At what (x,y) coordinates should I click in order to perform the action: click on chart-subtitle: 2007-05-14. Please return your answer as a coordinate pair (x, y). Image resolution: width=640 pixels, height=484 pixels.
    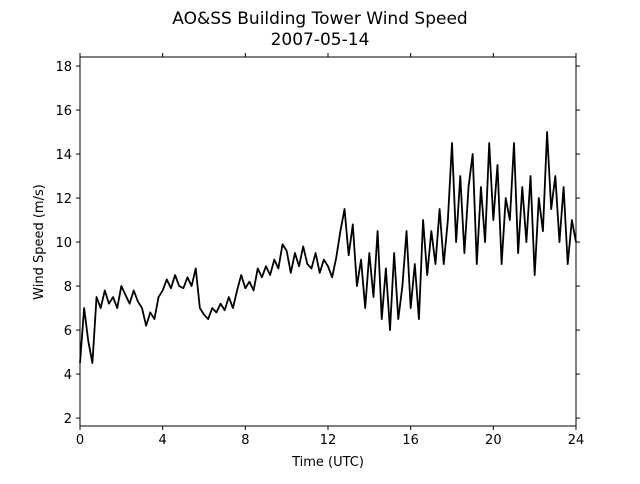
    Looking at the image, I should click on (320, 40).